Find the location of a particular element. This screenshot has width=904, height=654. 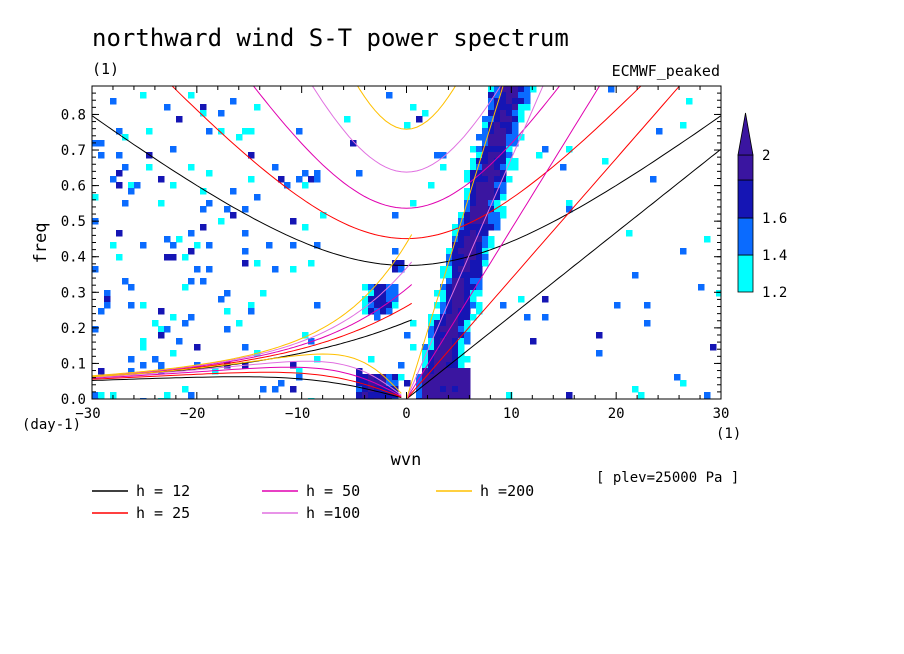

legend-label: h = 50 is located at coordinates (333, 491).